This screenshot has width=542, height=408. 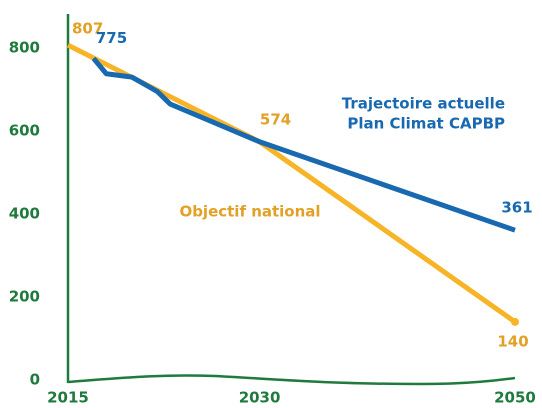 I want to click on y-tick-label: 600, so click(x=24, y=131).